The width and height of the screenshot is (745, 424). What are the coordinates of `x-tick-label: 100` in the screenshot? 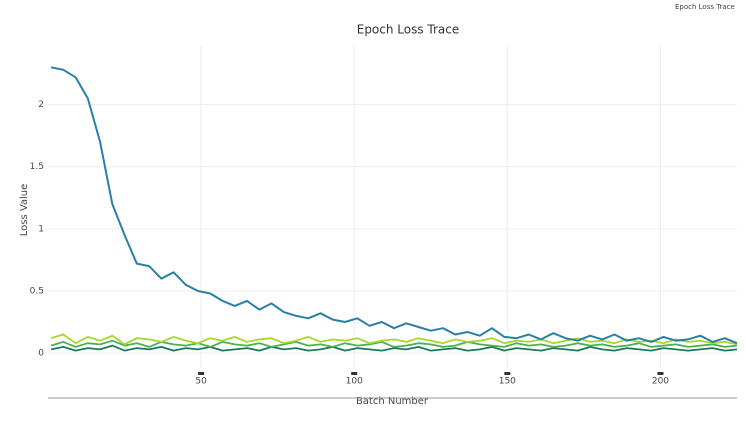 It's located at (354, 382).